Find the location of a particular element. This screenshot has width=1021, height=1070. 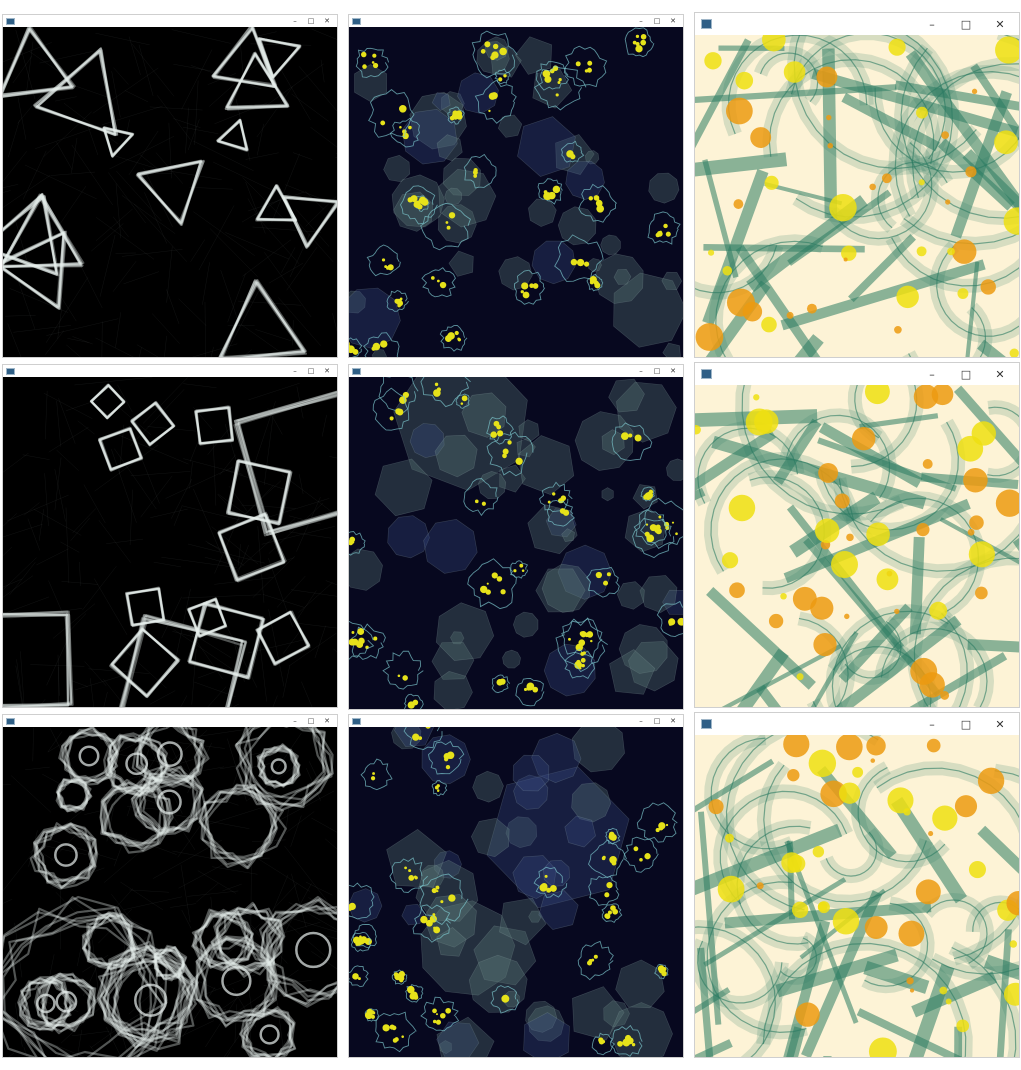

window-squares: – □ ✕ is located at coordinates (170, 536).